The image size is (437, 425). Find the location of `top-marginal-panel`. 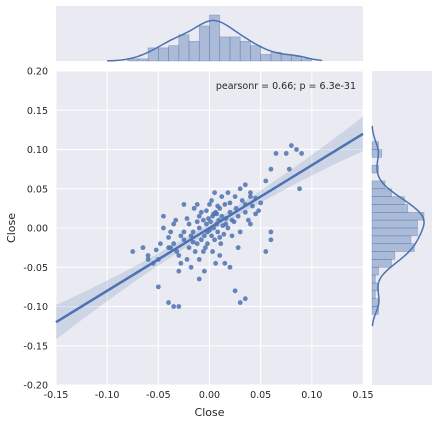

top-marginal-panel is located at coordinates (209, 34).